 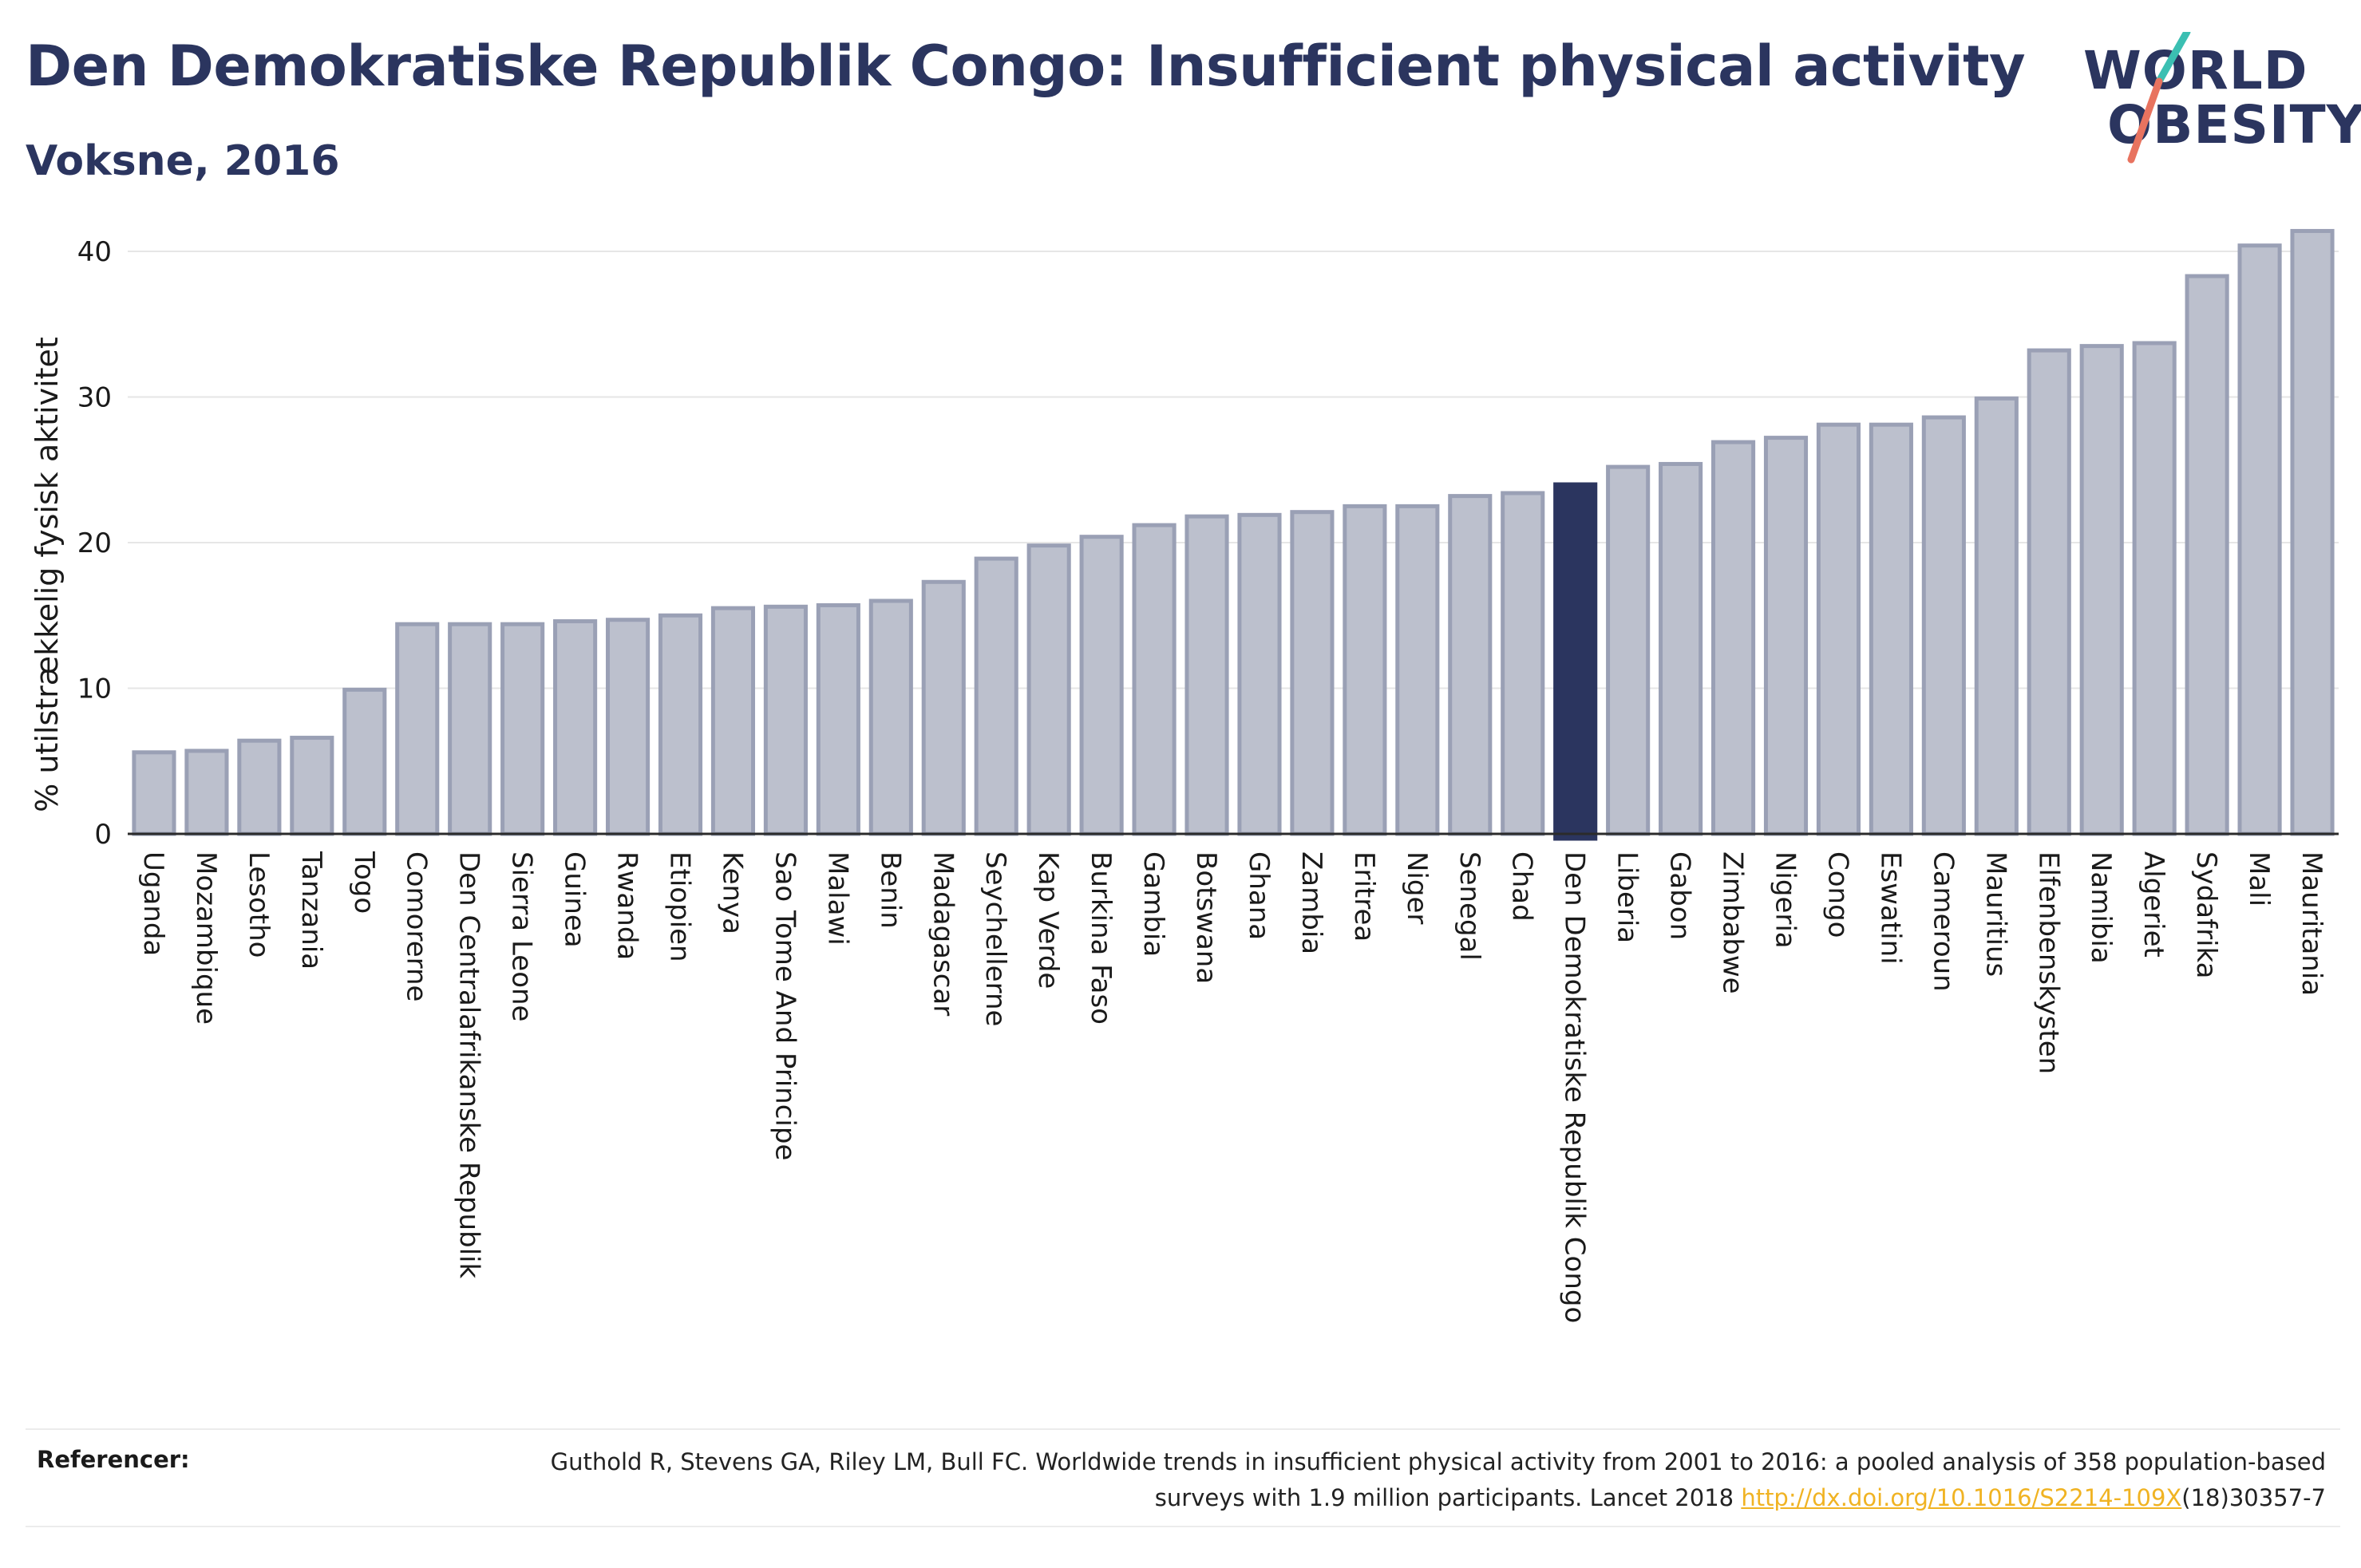 What do you see at coordinates (1183, 1429) in the screenshot?
I see `references-top-divider` at bounding box center [1183, 1429].